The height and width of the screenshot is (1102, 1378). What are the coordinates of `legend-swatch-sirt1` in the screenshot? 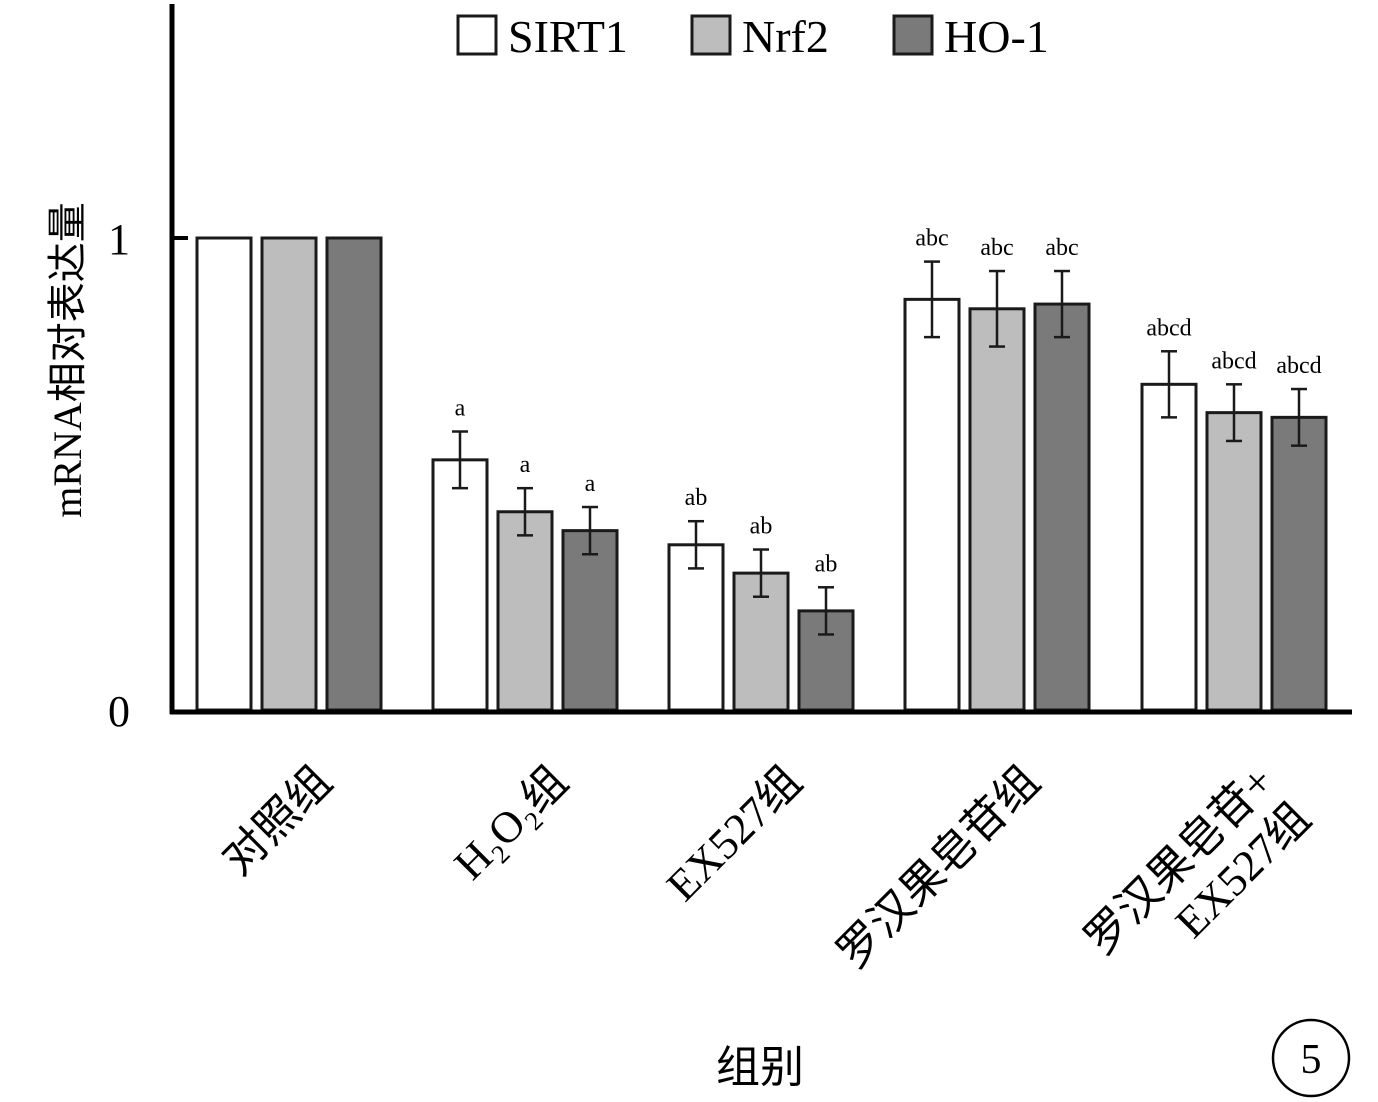 It's located at (477, 35).